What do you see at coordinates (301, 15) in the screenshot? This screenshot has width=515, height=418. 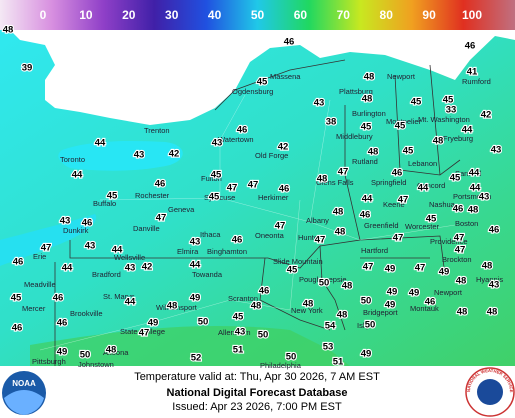 I see `legend-label: 60` at bounding box center [301, 15].